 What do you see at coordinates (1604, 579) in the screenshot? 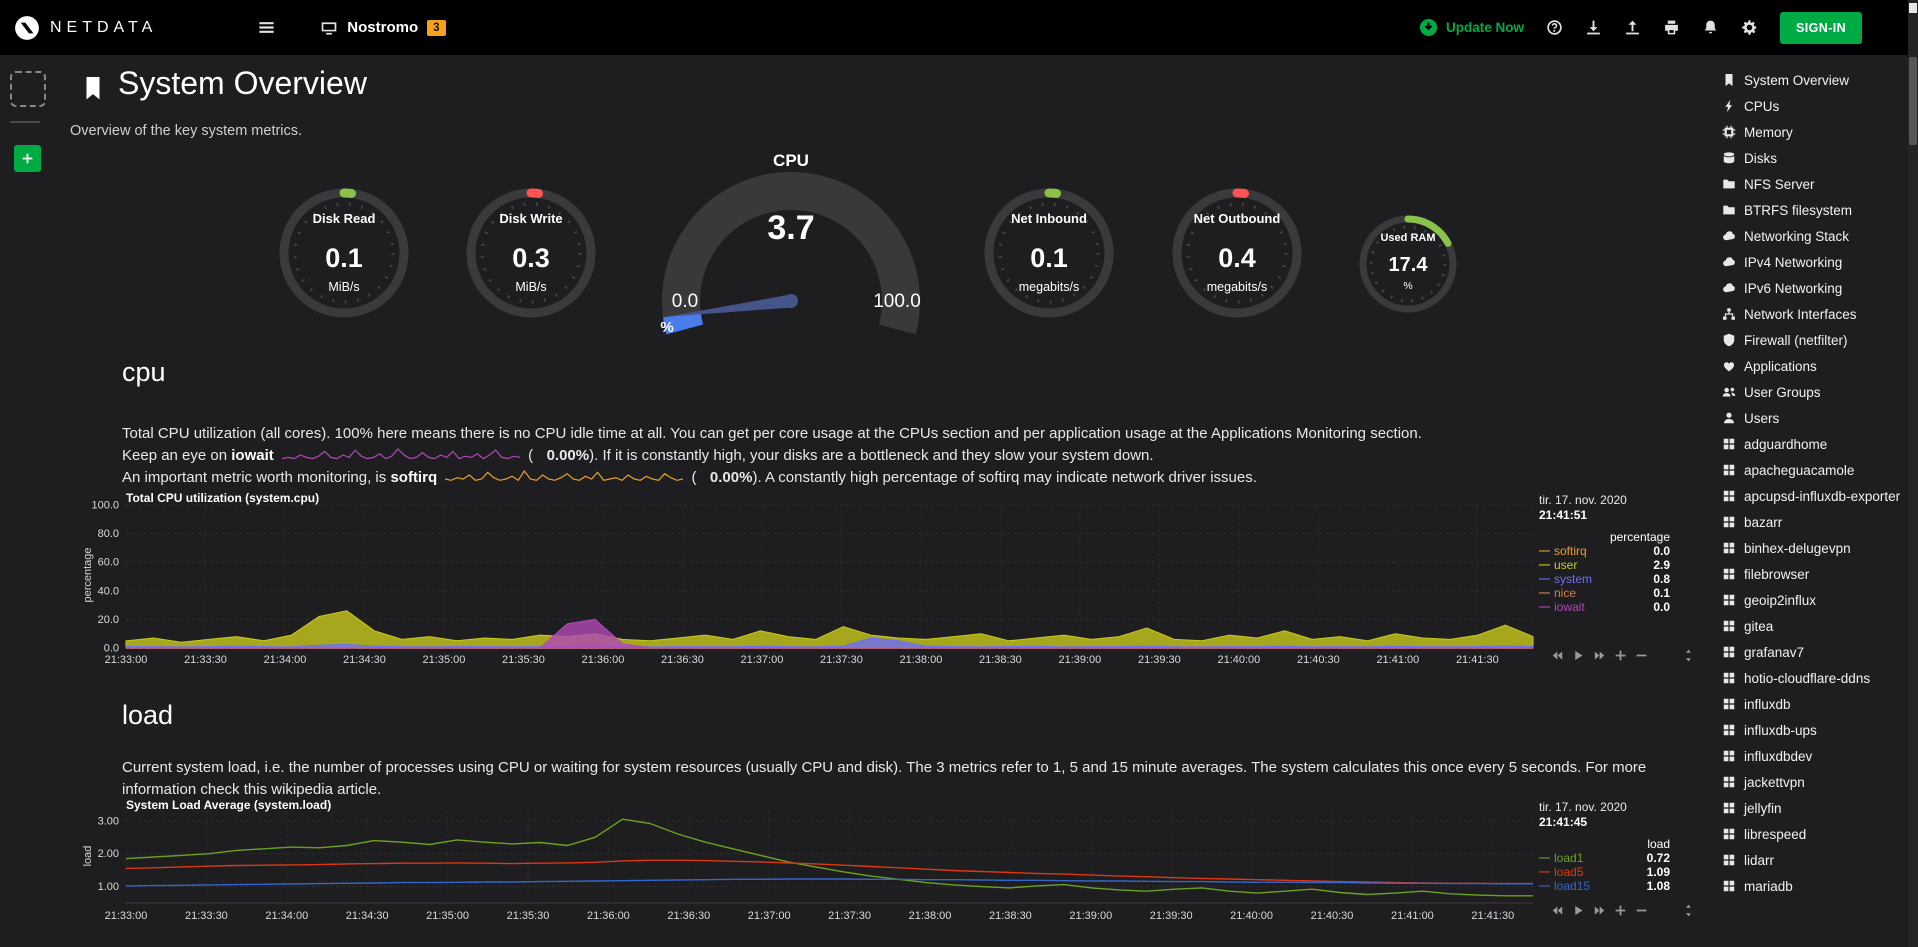
I see `legend-item-system: — system 0.8` at bounding box center [1604, 579].